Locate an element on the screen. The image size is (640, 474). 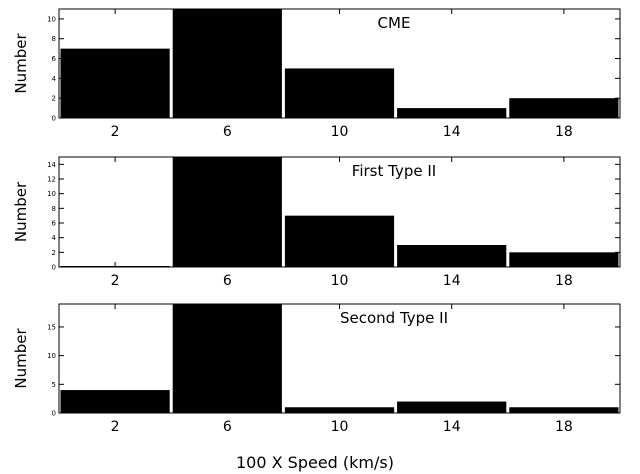
y-tick-label: 15 is located at coordinates (51, 327).